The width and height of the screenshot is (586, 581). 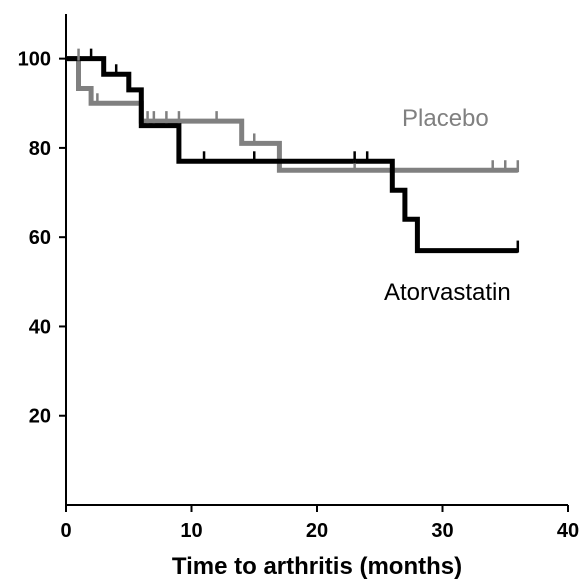 What do you see at coordinates (40, 327) in the screenshot?
I see `y-tick-label: 40` at bounding box center [40, 327].